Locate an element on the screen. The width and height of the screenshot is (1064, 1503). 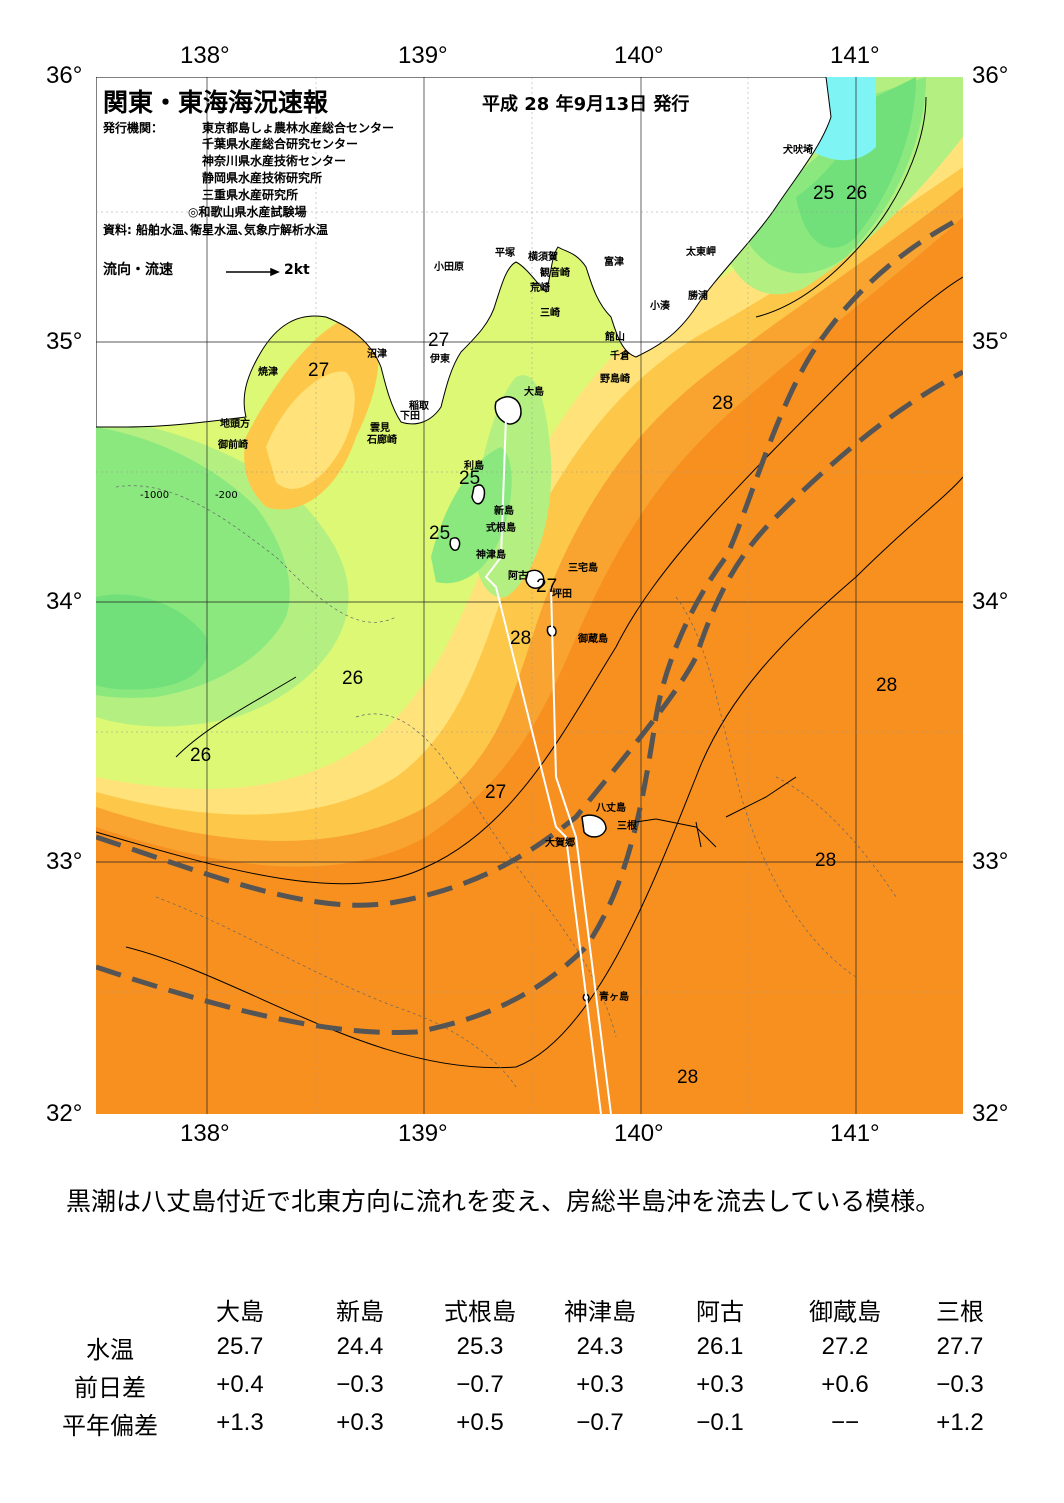
oshima-island is located at coordinates (508, 410).